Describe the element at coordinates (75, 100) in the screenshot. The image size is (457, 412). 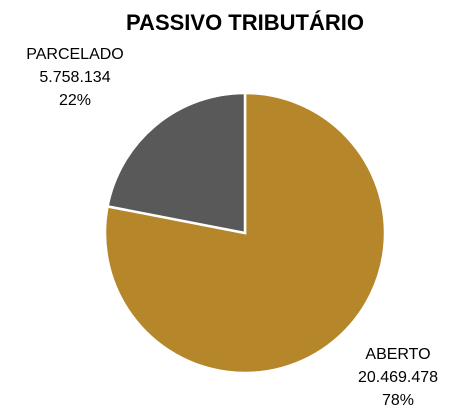
I see `slice-percent: 22%` at that location.